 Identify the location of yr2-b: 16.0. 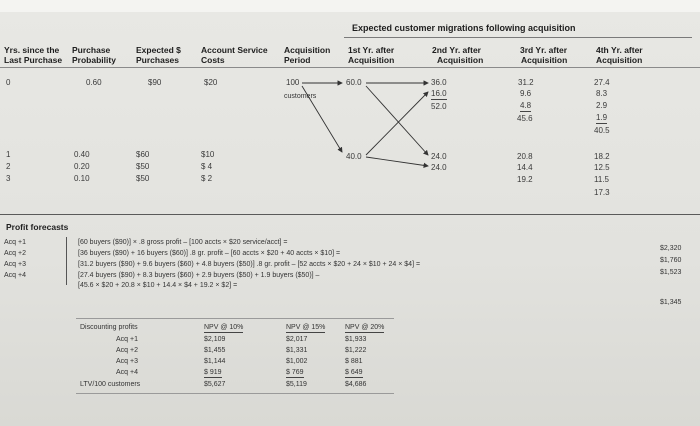
(439, 94).